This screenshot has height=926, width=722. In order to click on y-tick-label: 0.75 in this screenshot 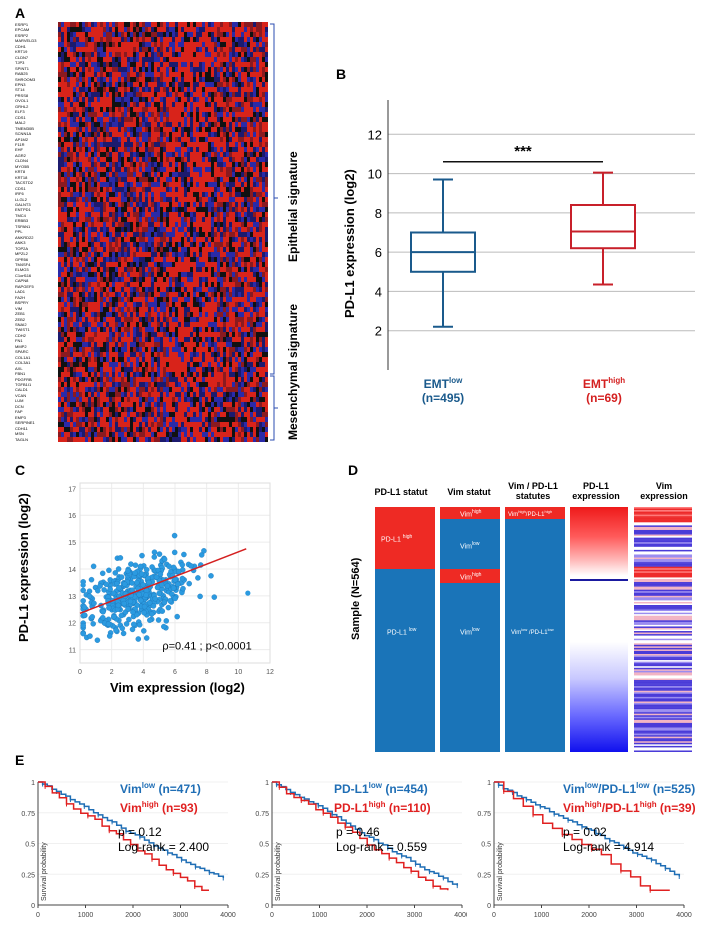, I will do `click(484, 814)`.